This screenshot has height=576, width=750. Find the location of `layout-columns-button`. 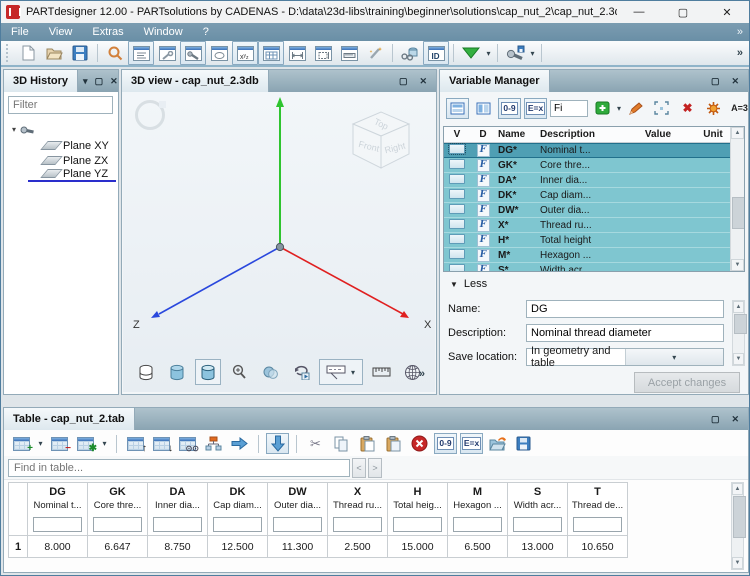

layout-columns-button is located at coordinates (483, 108).